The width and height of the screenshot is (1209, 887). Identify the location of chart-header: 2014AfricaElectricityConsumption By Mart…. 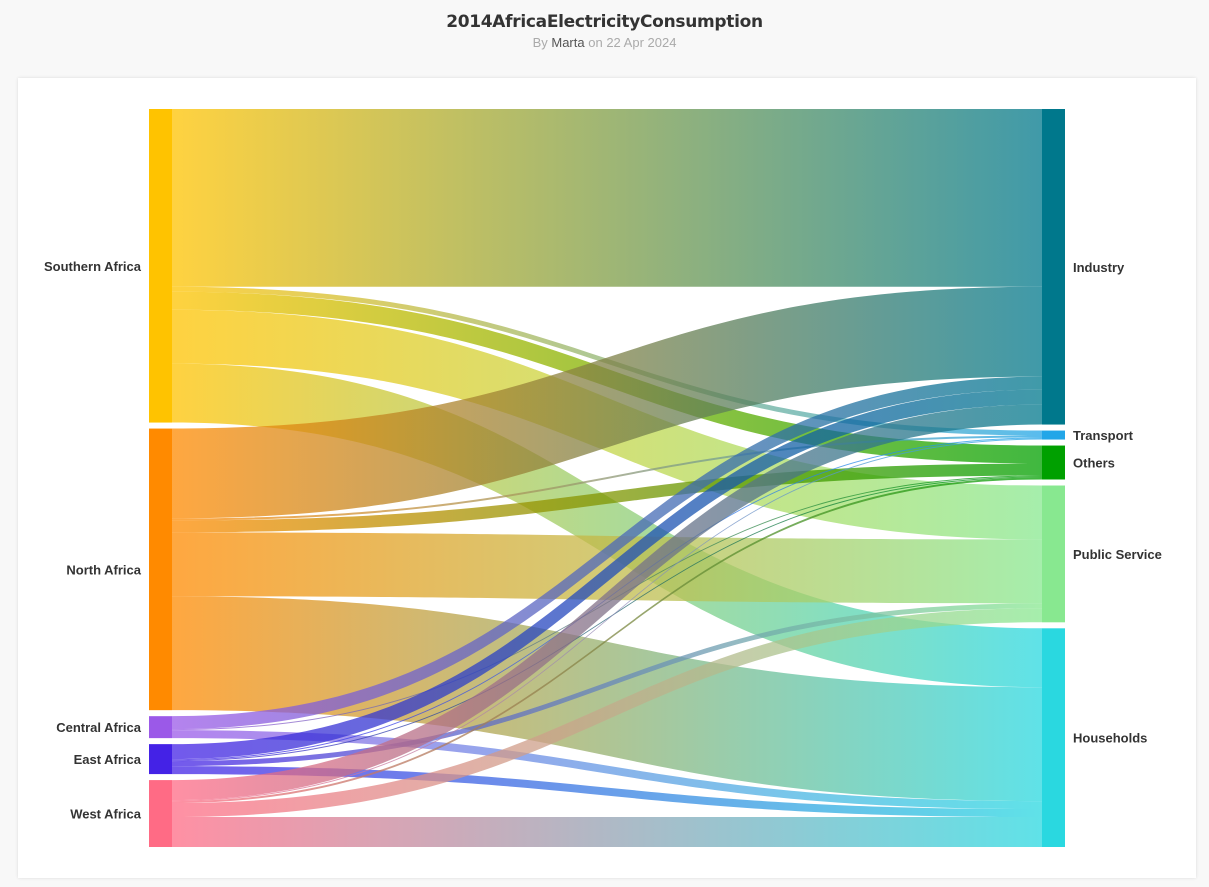
(604, 25).